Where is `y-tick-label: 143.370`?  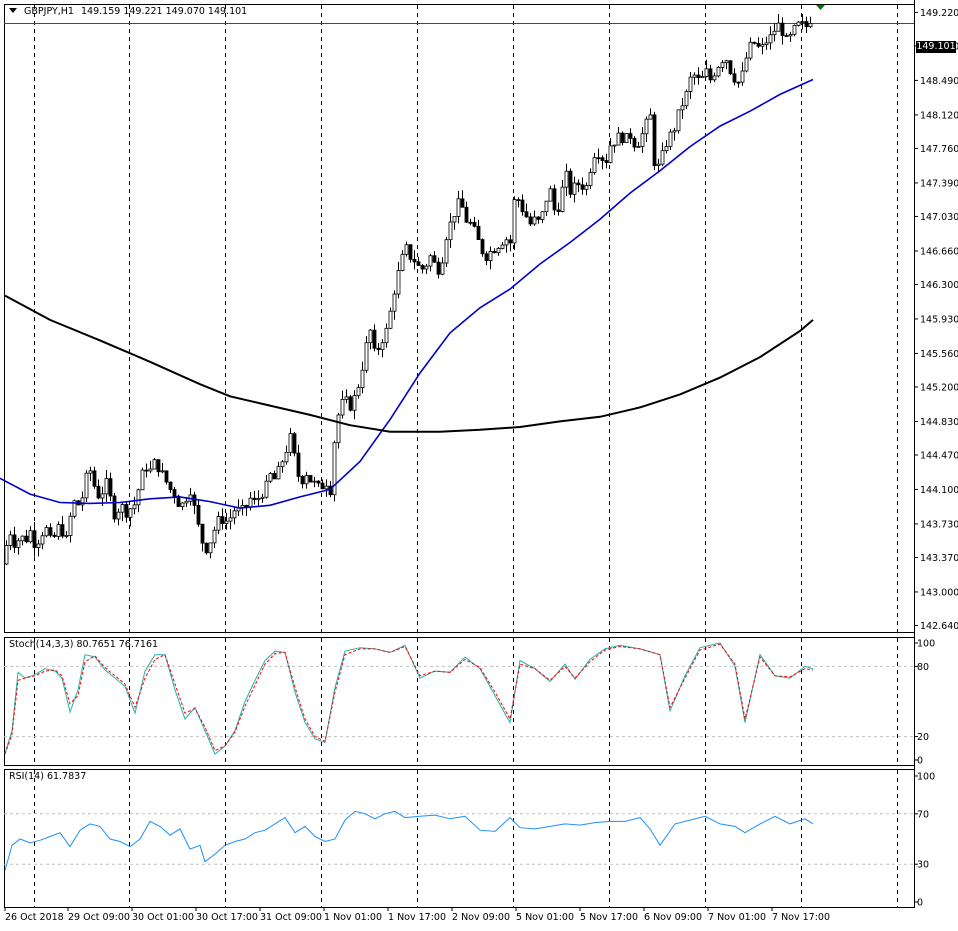
y-tick-label: 143.370 is located at coordinates (939, 558).